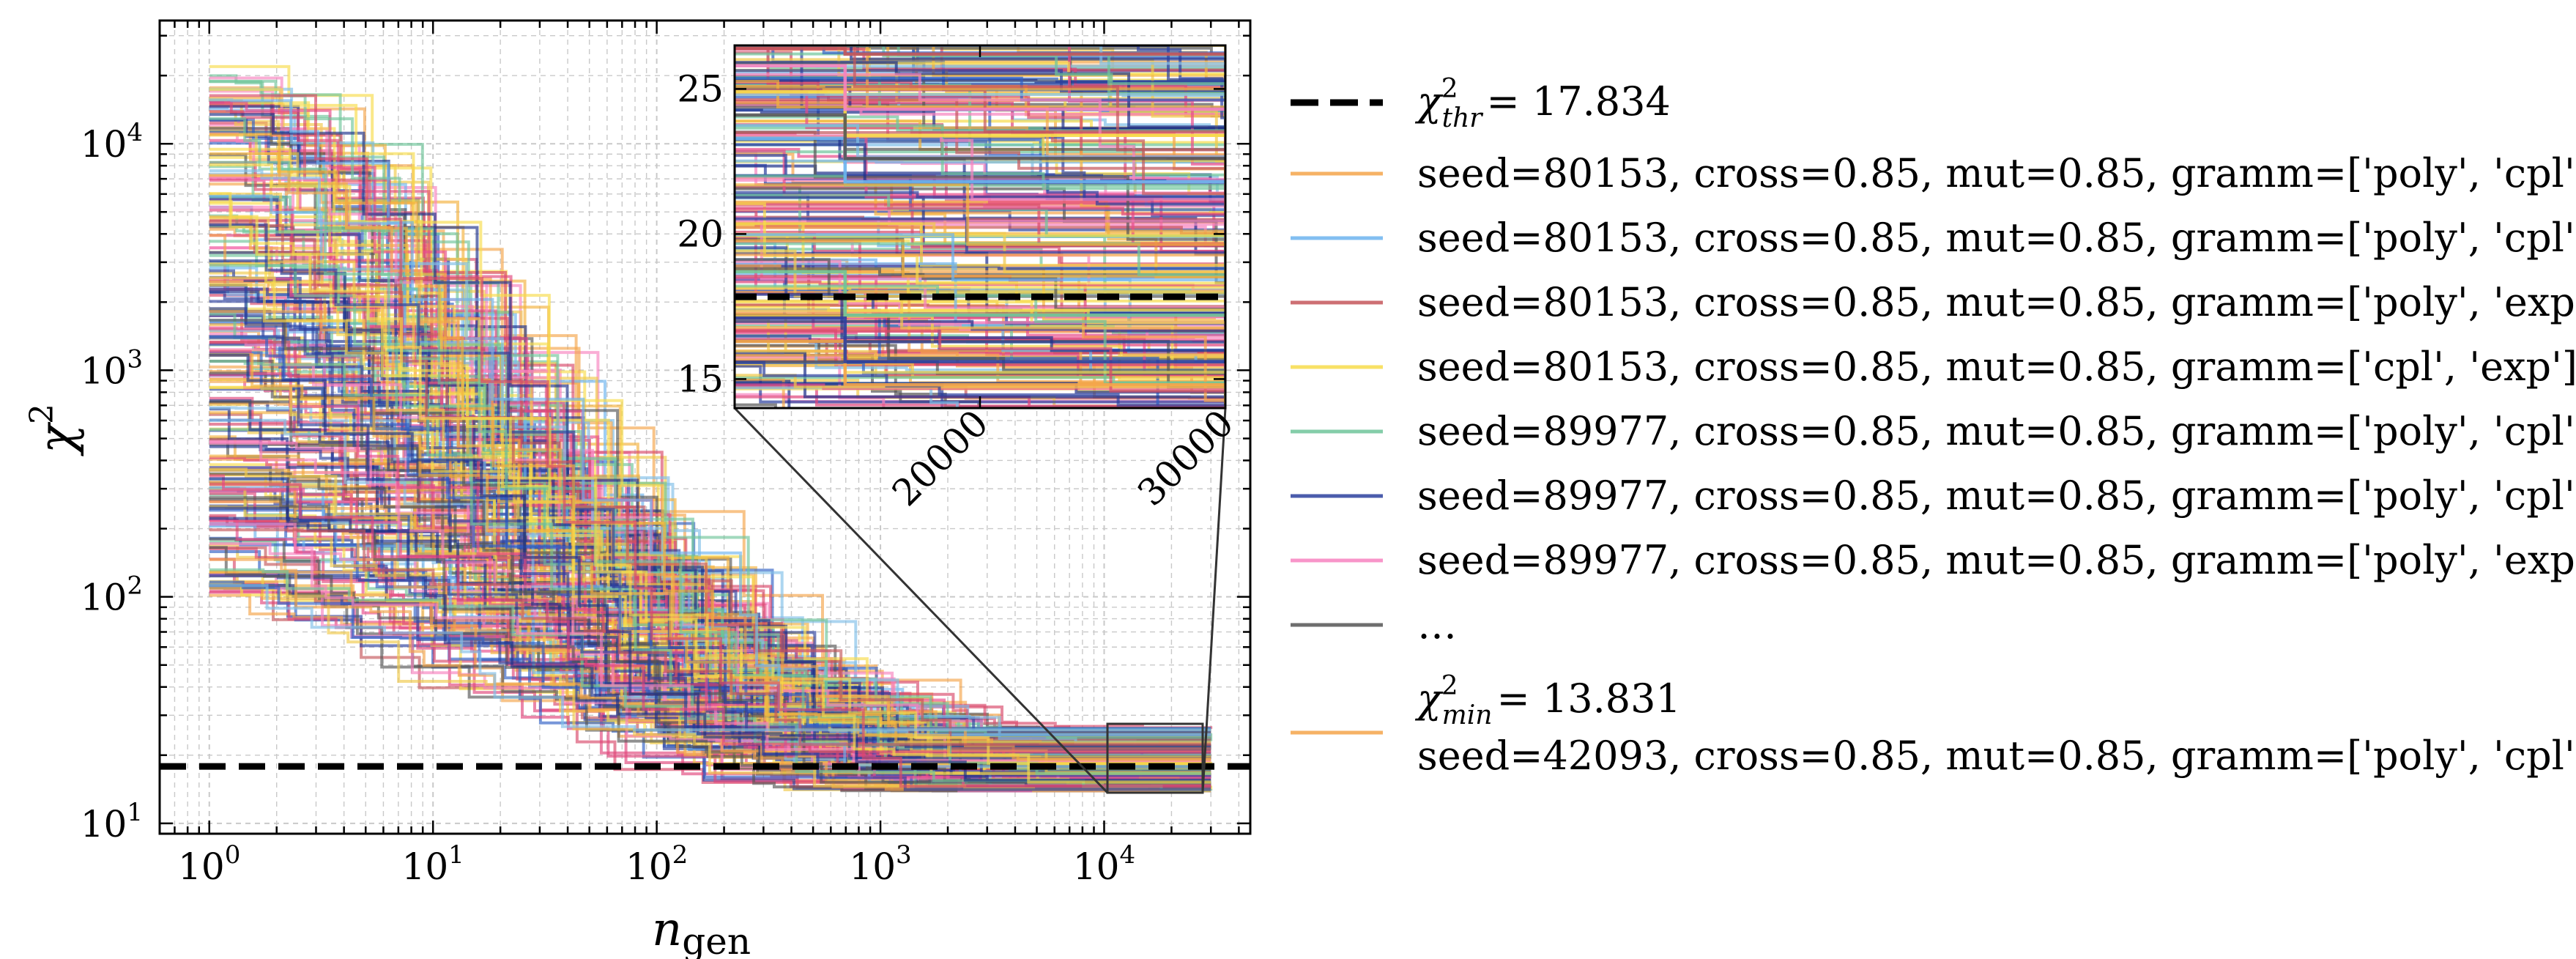 The height and width of the screenshot is (959, 2576). What do you see at coordinates (1104, 864) in the screenshot?
I see `x-tick-label: 10⁴` at bounding box center [1104, 864].